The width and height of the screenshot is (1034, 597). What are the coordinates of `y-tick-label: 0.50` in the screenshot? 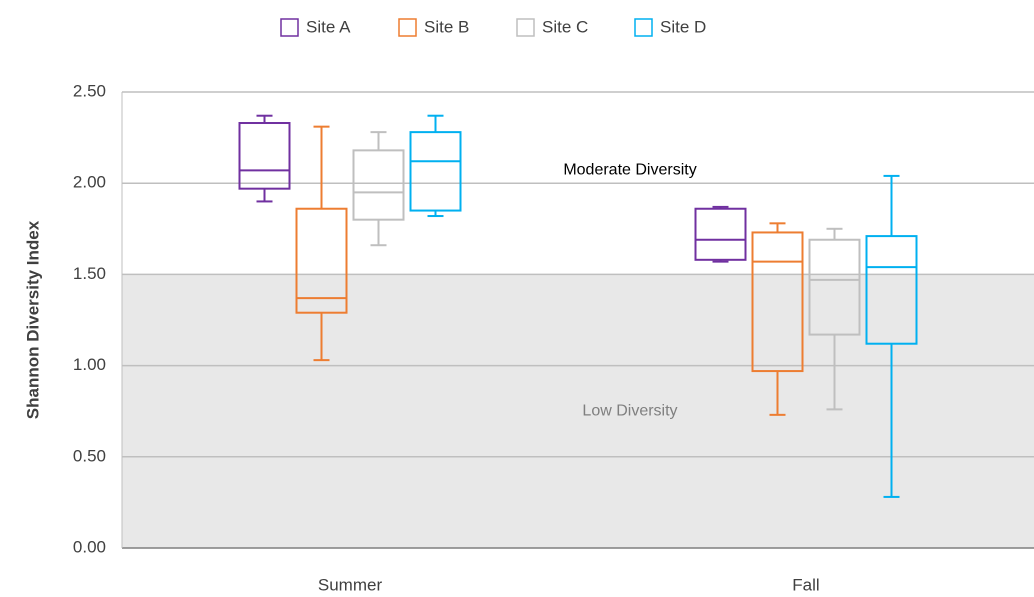 It's located at (89, 455).